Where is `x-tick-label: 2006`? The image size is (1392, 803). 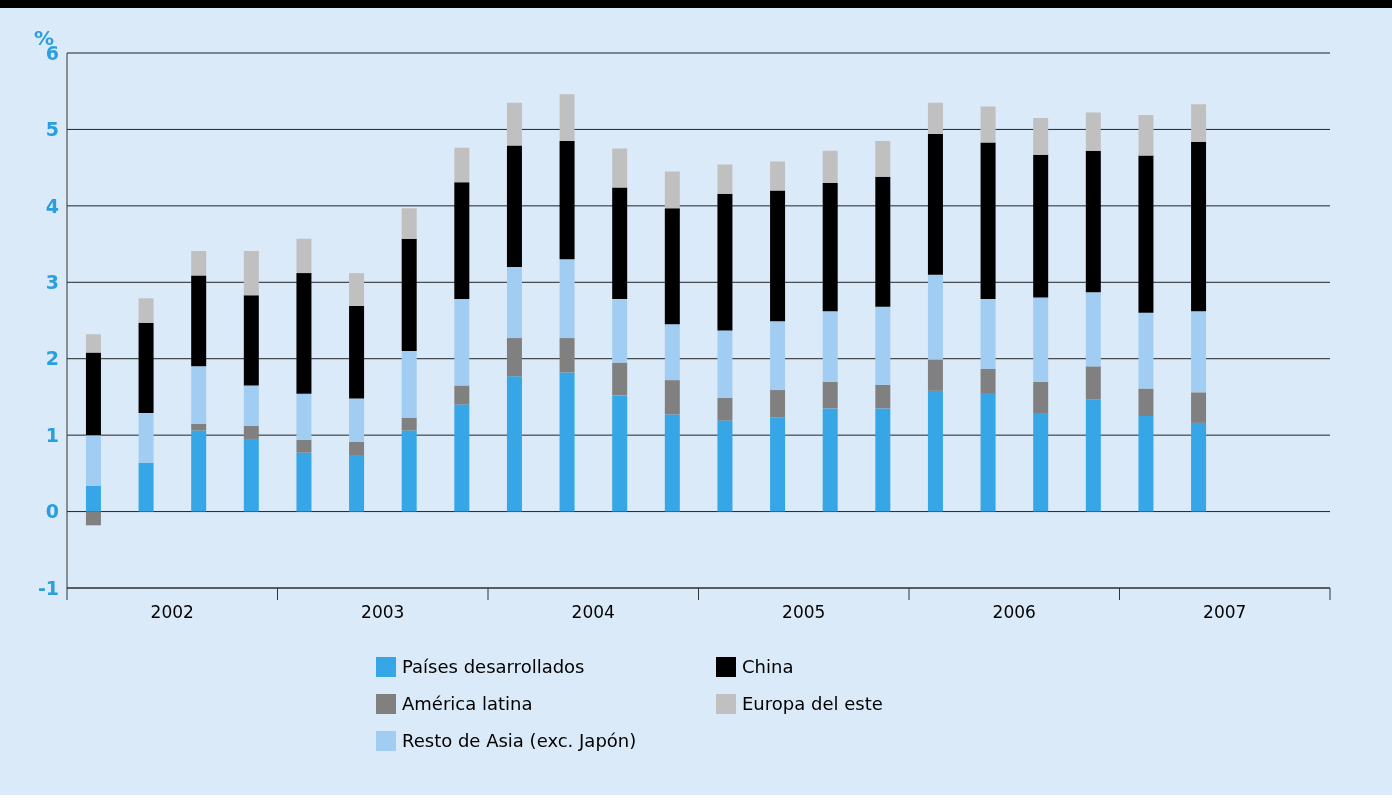 x-tick-label: 2006 is located at coordinates (1014, 612).